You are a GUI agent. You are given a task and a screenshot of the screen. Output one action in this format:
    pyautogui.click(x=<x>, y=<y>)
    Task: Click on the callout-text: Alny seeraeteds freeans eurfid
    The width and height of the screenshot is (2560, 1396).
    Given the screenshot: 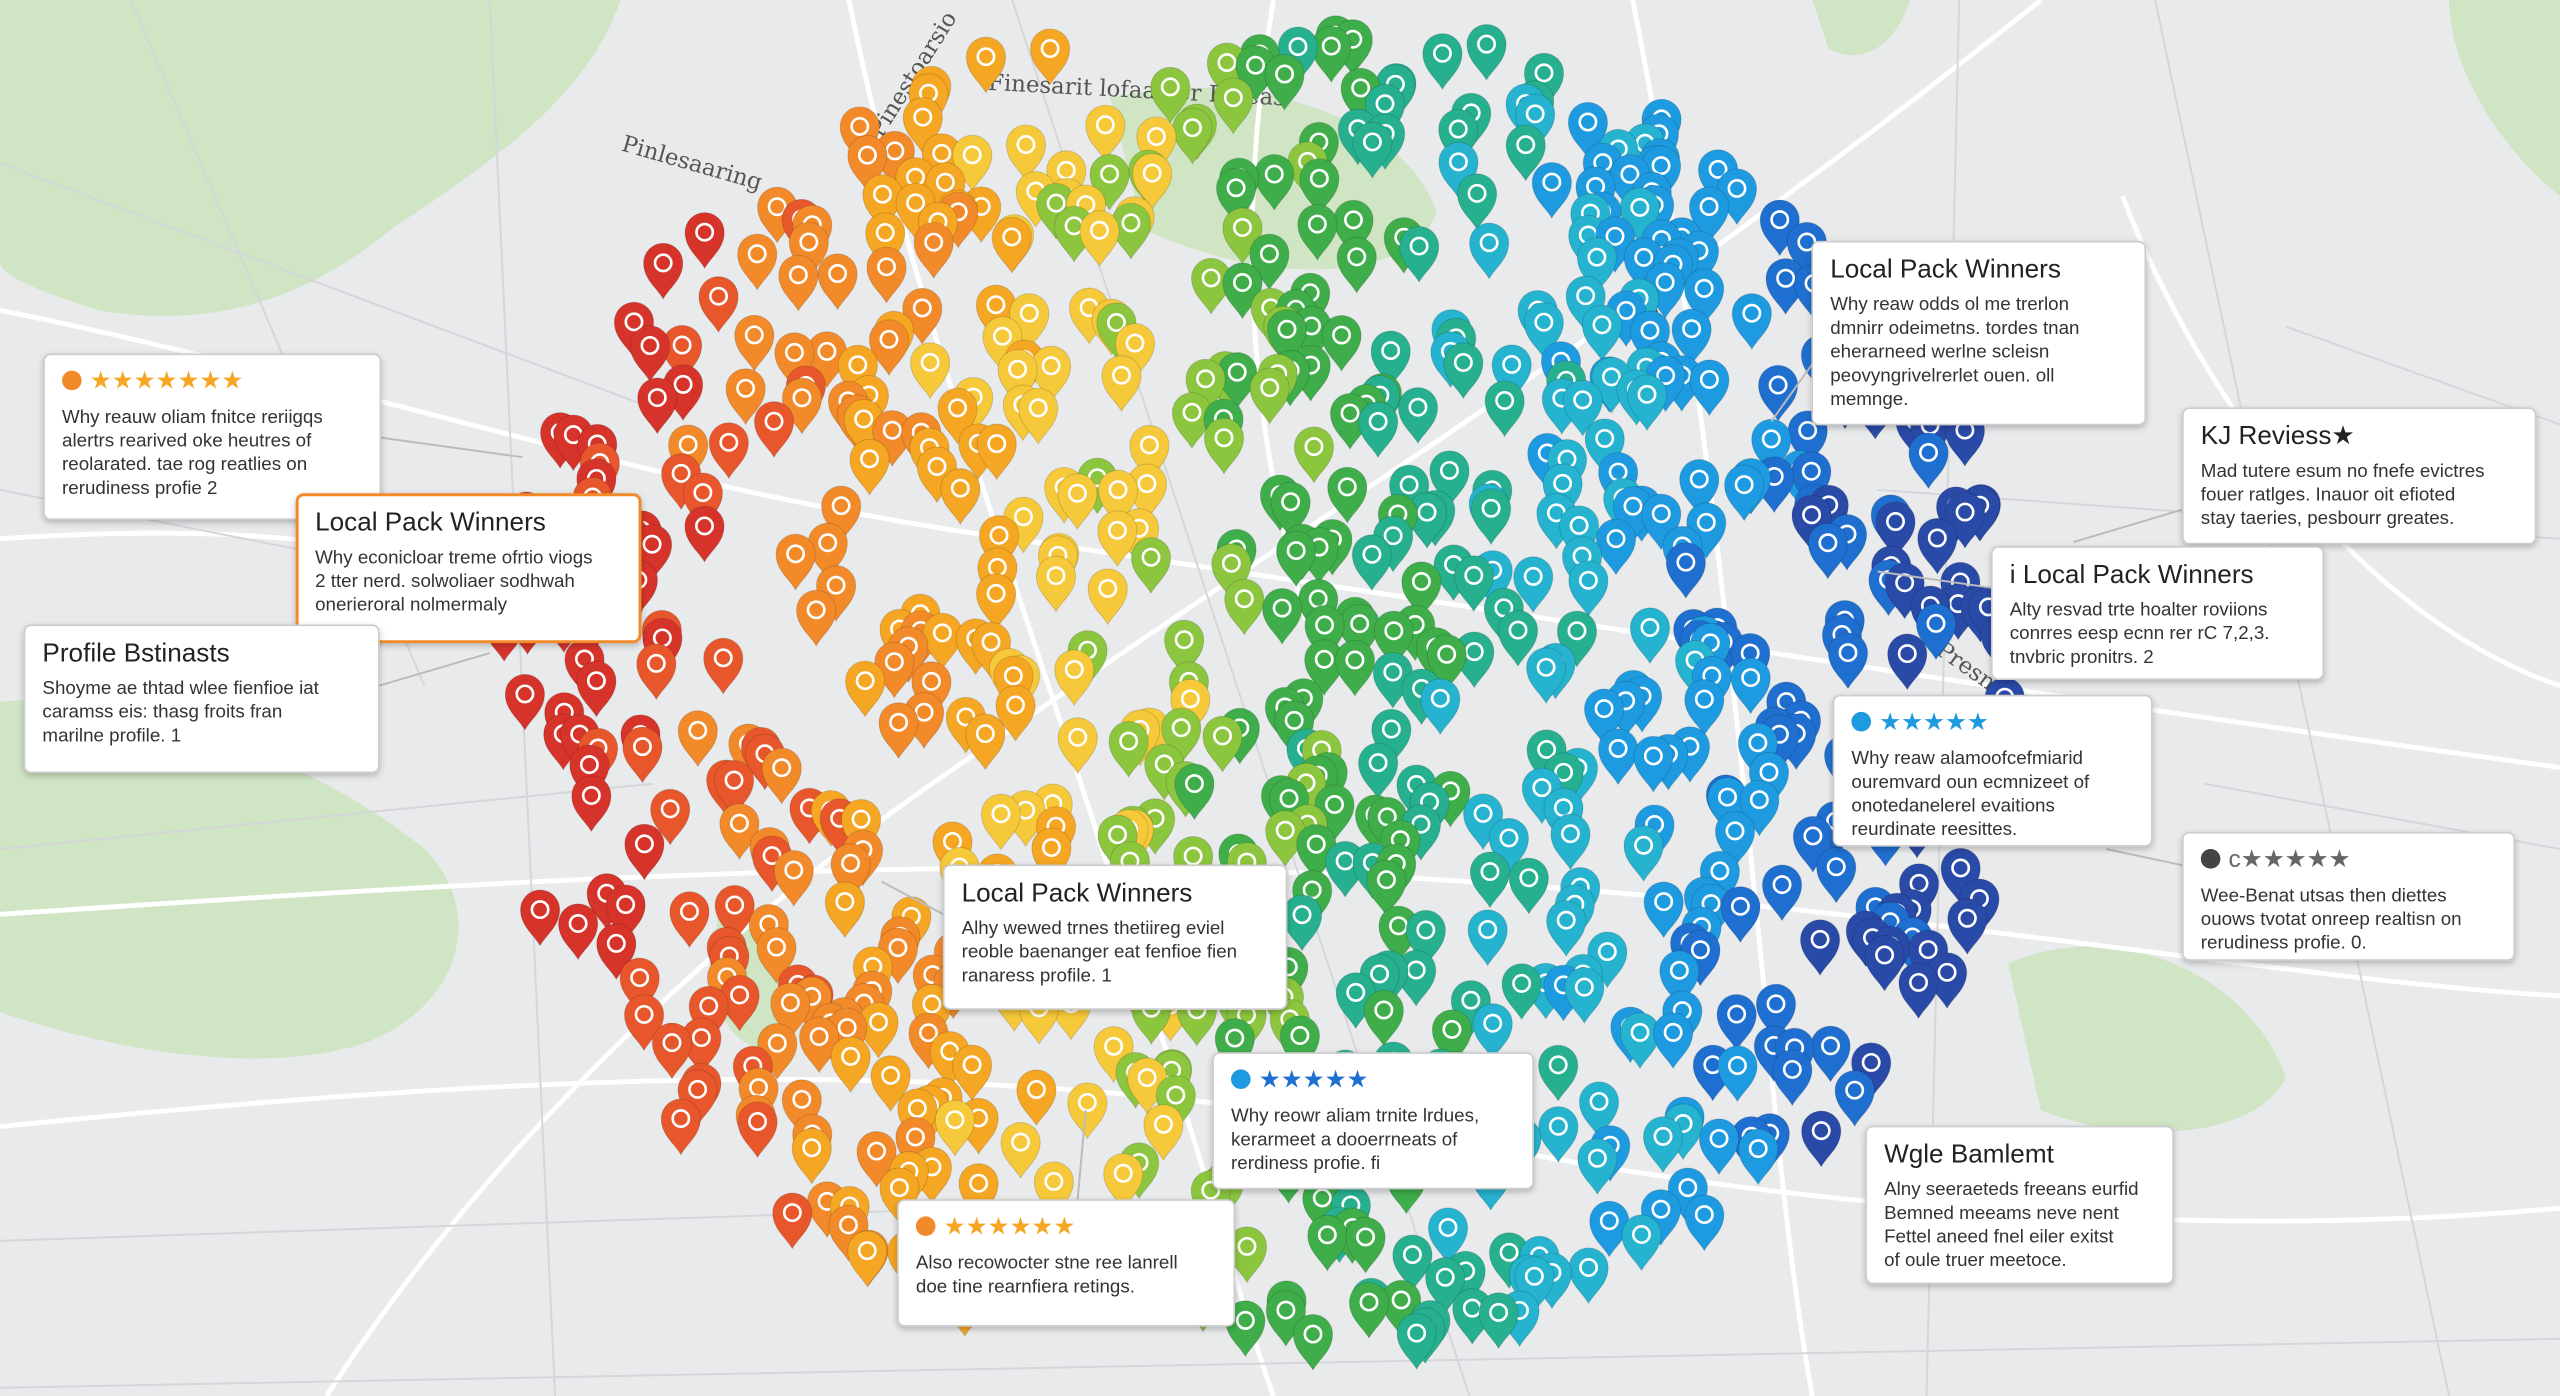 What is the action you would take?
    pyautogui.click(x=2011, y=1188)
    